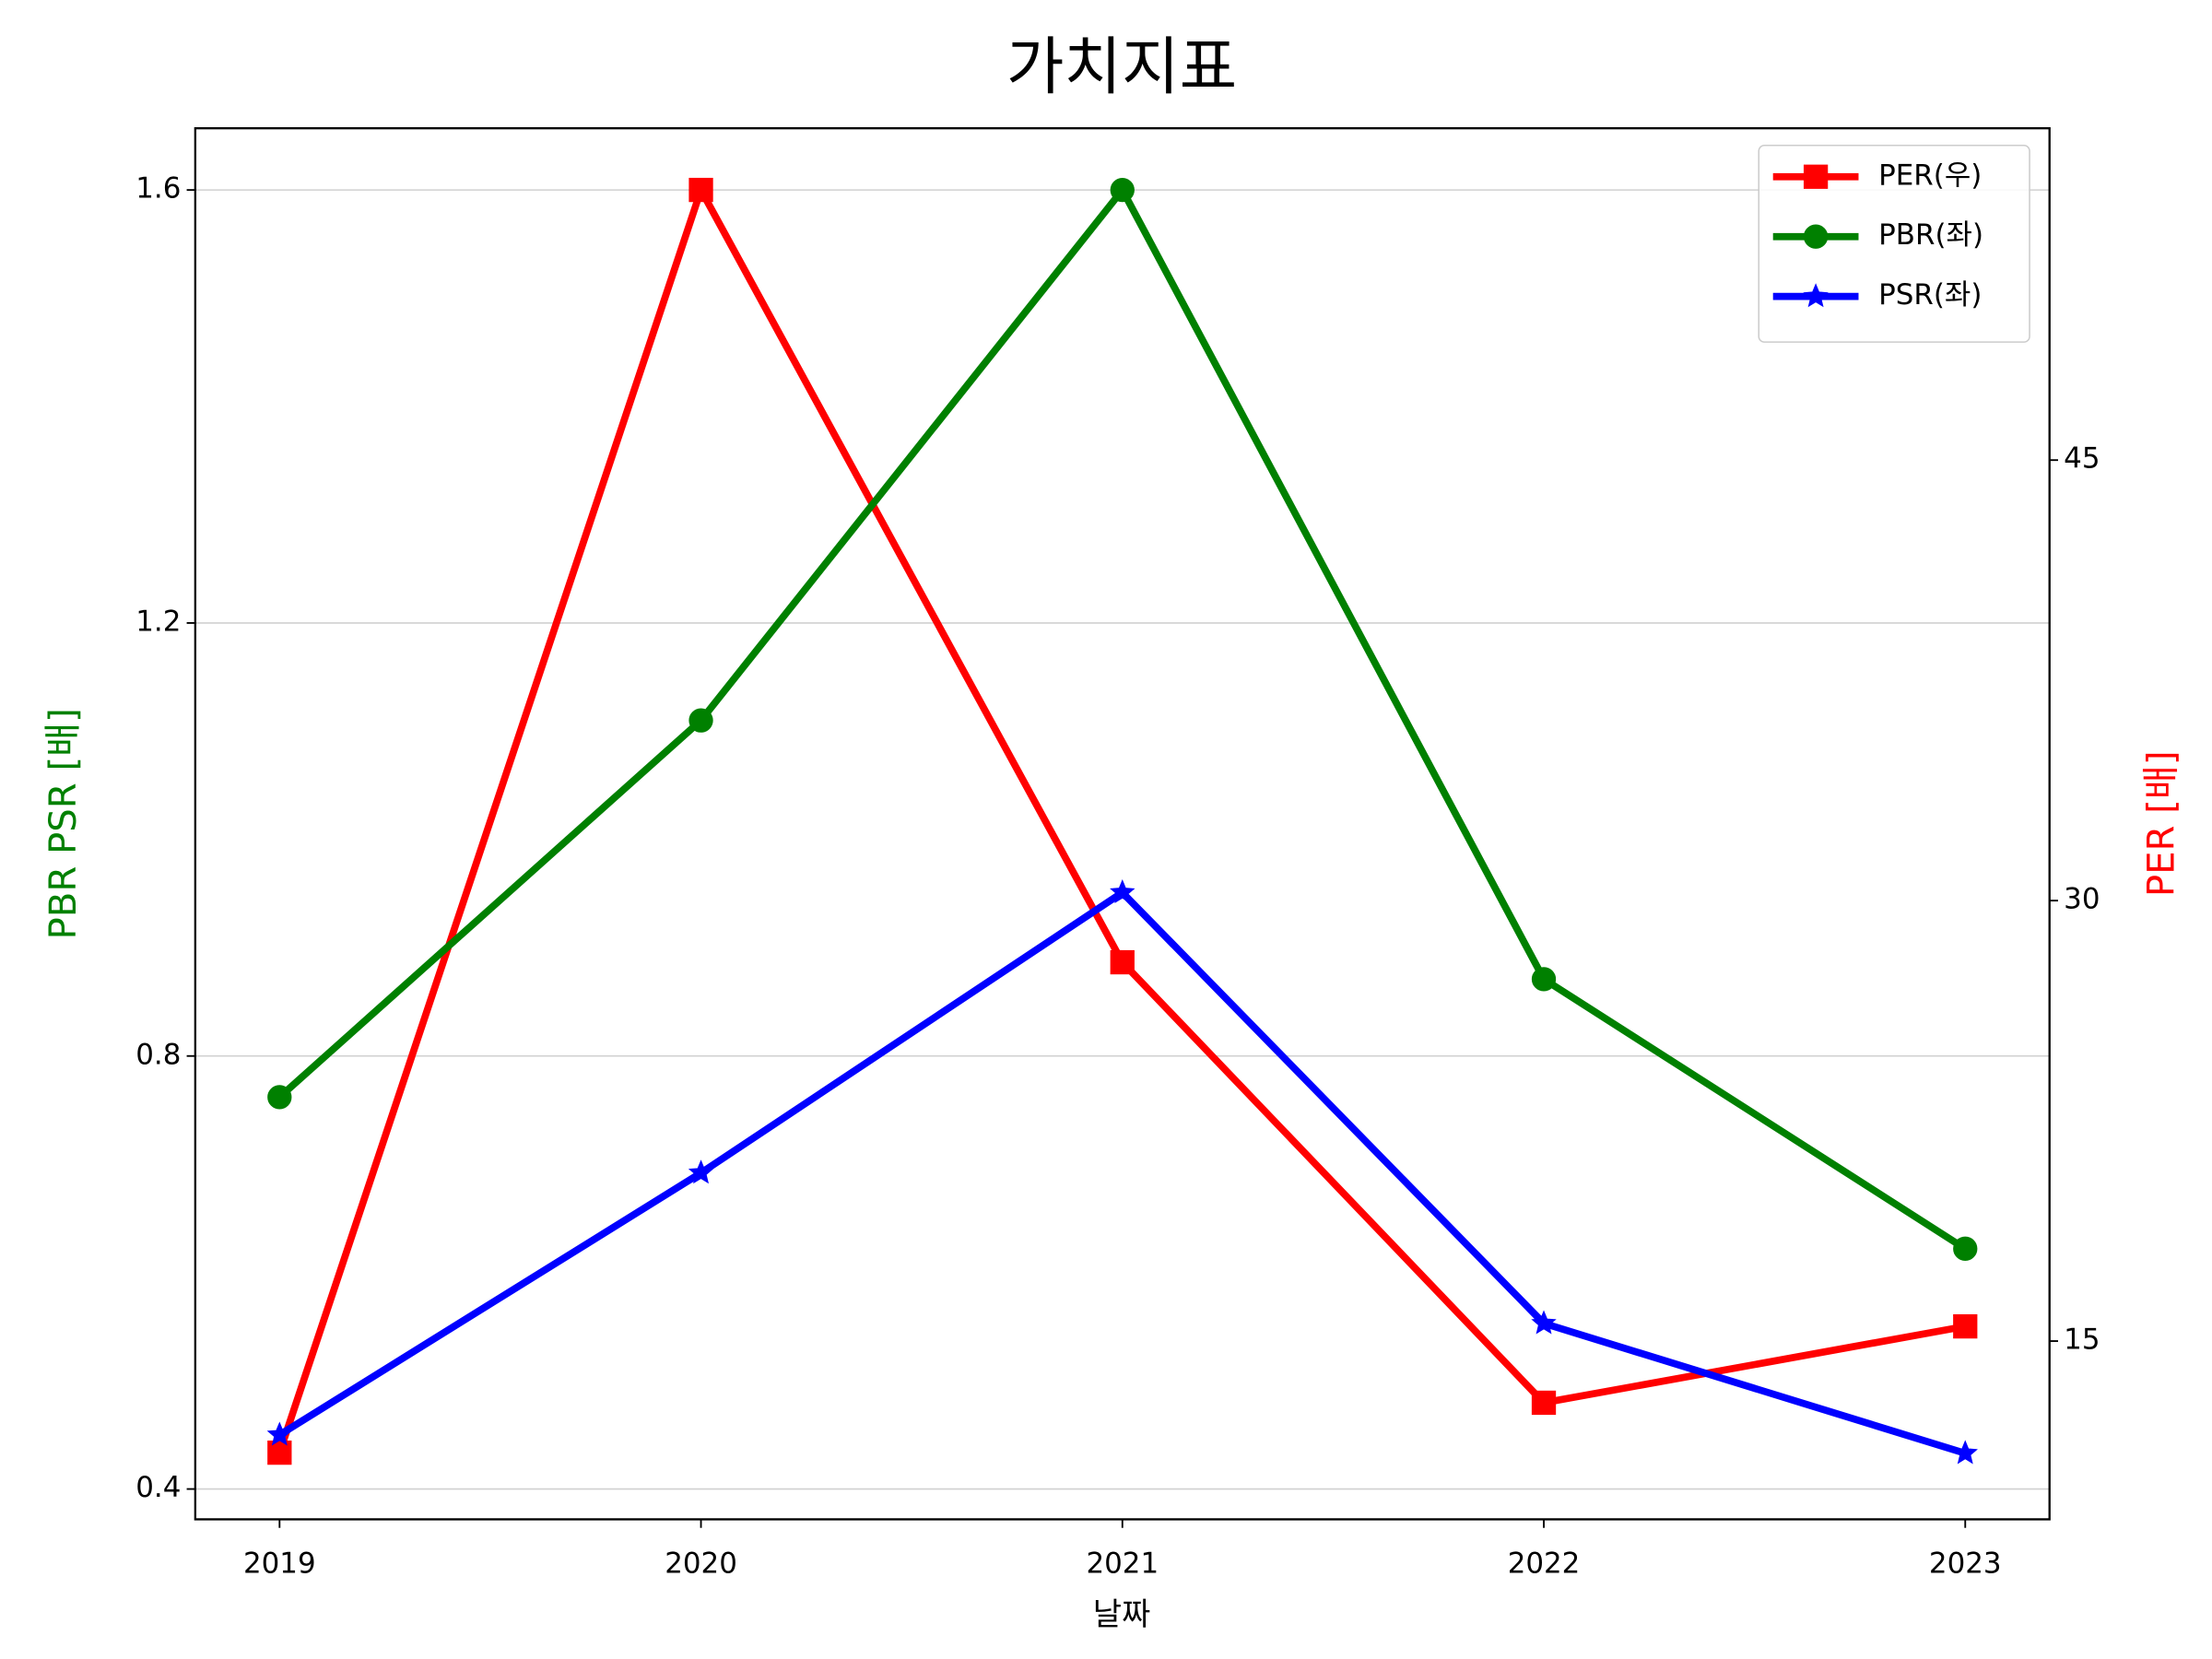 This screenshot has width=2212, height=1659. What do you see at coordinates (2082, 1340) in the screenshot?
I see `y2-tick-label: 15` at bounding box center [2082, 1340].